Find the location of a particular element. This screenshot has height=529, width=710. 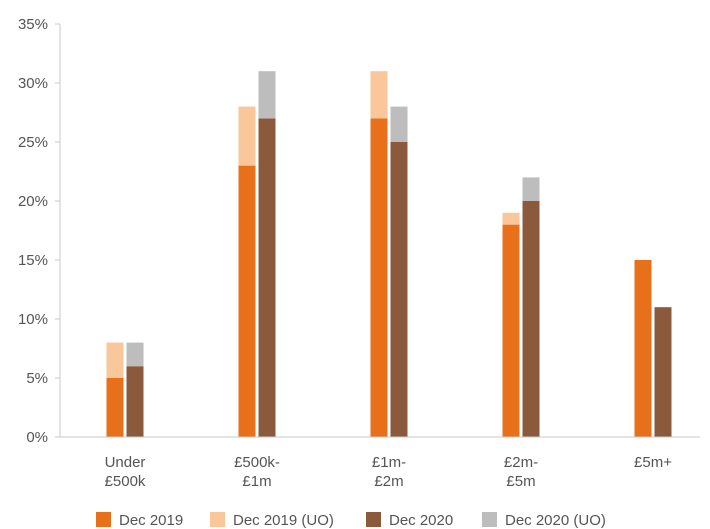

x-tick-label-line: £500k is located at coordinates (125, 481).